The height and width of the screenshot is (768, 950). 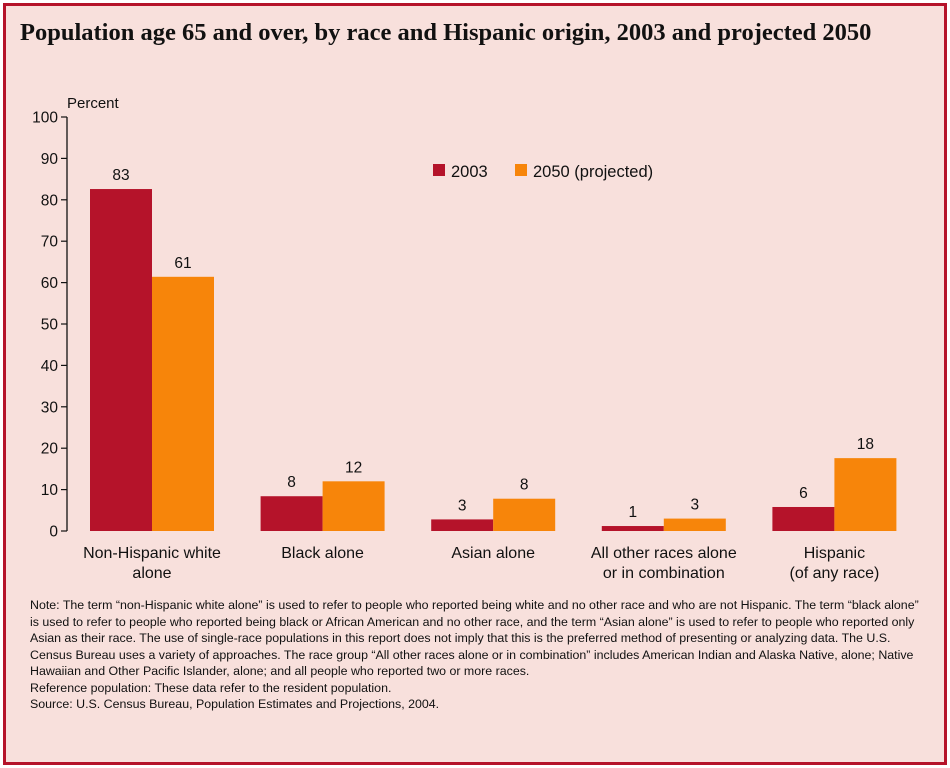 What do you see at coordinates (53, 532) in the screenshot?
I see `y-tick-label: 0` at bounding box center [53, 532].